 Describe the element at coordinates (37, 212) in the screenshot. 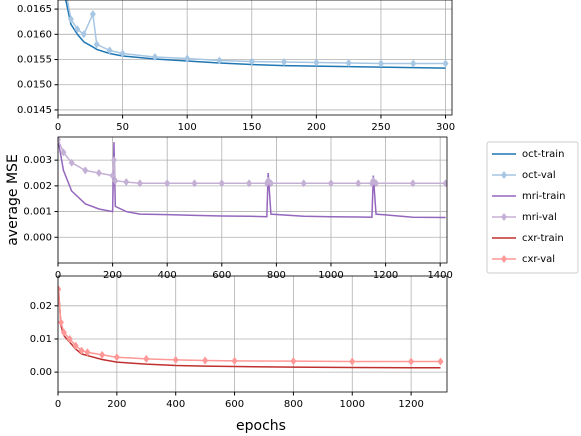

I see `y-tick-label: 0.001` at that location.